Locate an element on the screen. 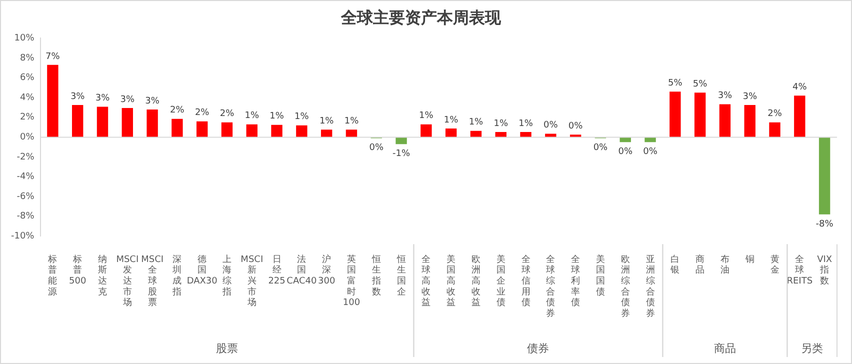 The height and width of the screenshot is (364, 852). x-tick-label: 欧洲综合债券 is located at coordinates (625, 286).